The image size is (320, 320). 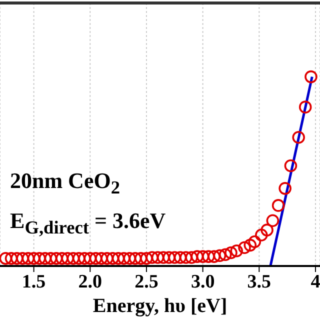 I want to click on x-tick-label: 3.0, so click(x=202, y=281).